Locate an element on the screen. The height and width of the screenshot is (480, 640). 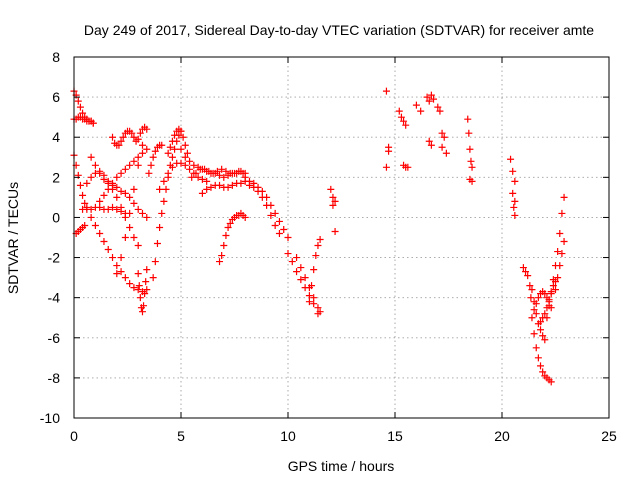
y-tick-label: -6 is located at coordinates (54, 338).